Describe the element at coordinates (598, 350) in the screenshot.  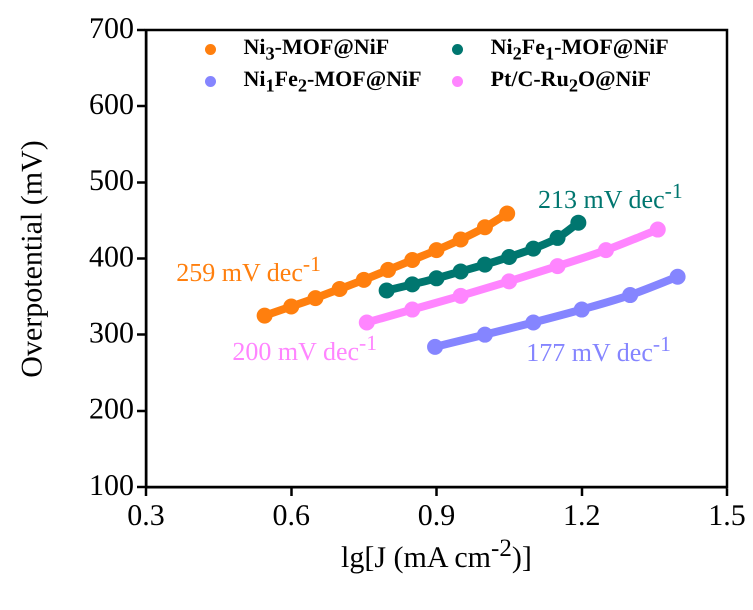
I see `annotation: 177 mV dec$^{-1}$` at that location.